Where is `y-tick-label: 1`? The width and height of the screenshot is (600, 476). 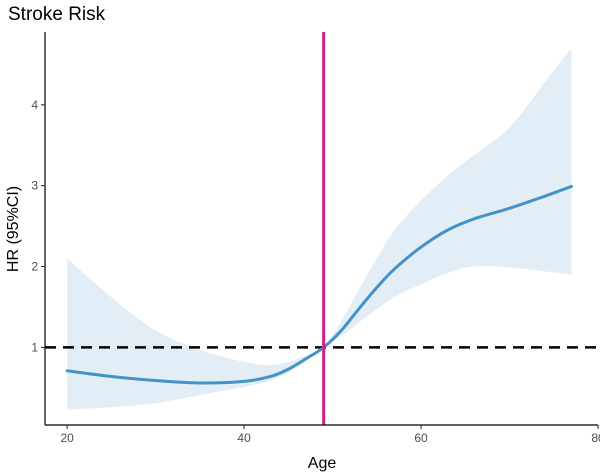 y-tick-label: 1 is located at coordinates (34, 347).